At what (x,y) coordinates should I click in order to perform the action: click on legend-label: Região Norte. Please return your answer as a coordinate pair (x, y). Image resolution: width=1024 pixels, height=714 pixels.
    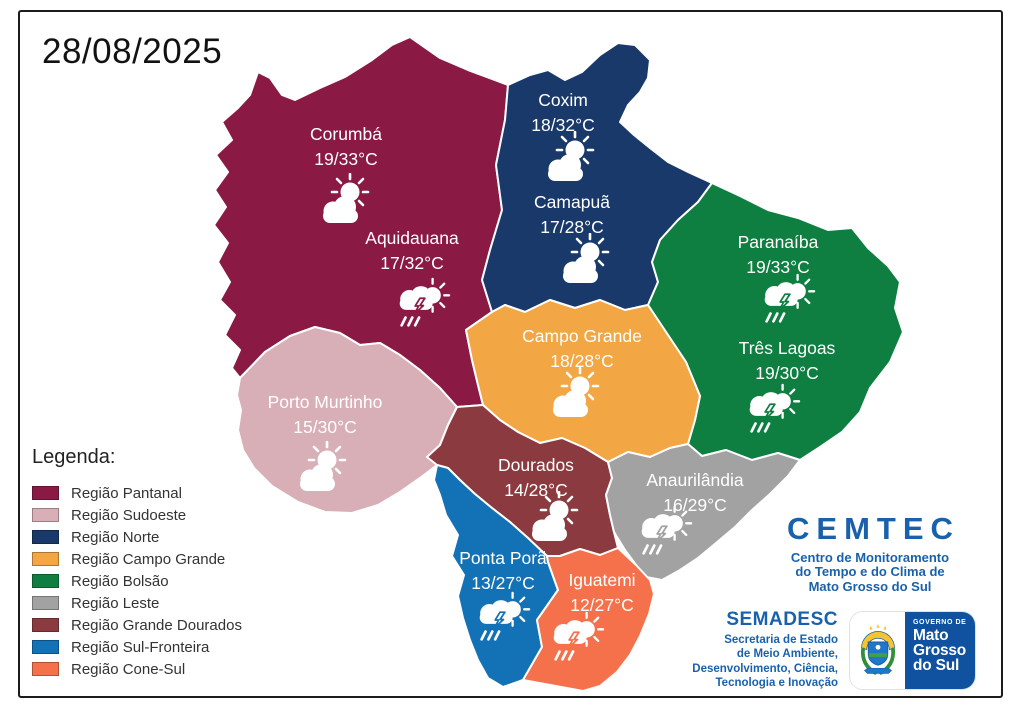
    Looking at the image, I should click on (115, 537).